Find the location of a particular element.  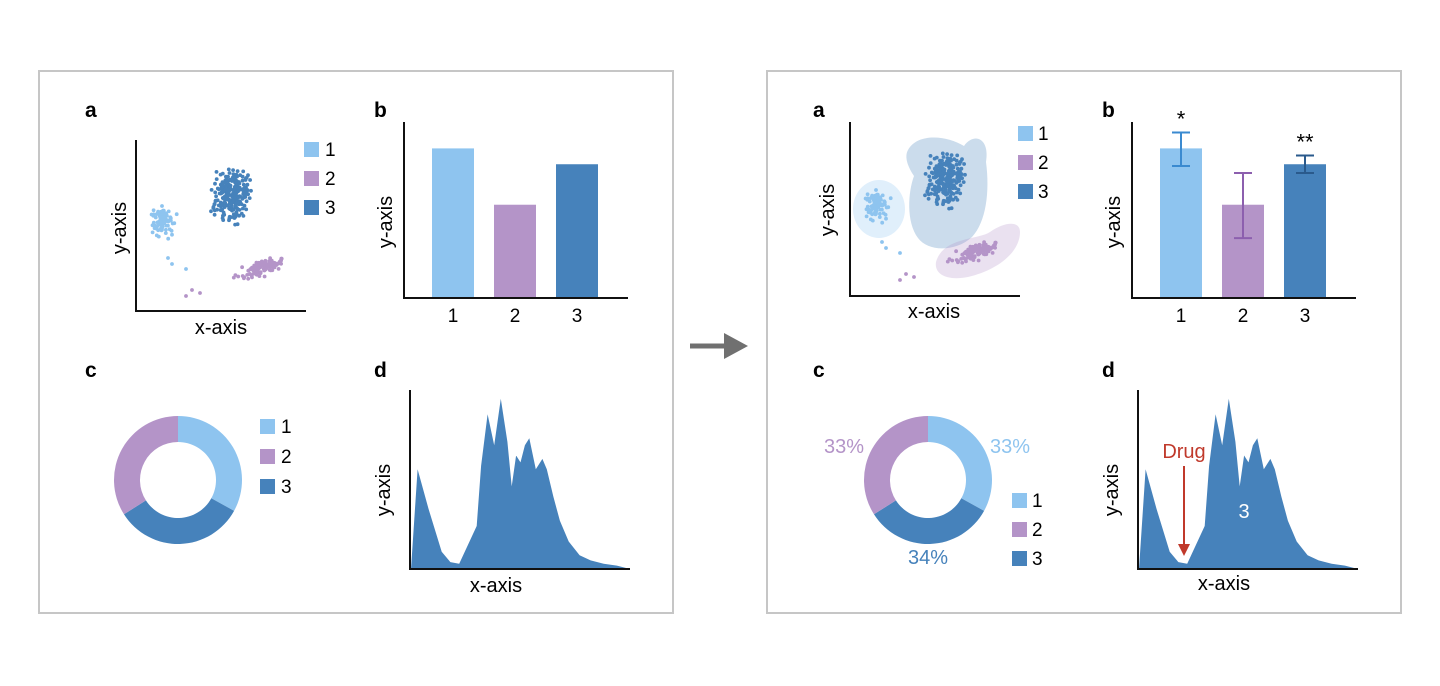

area-axes is located at coordinates (1247, 480).